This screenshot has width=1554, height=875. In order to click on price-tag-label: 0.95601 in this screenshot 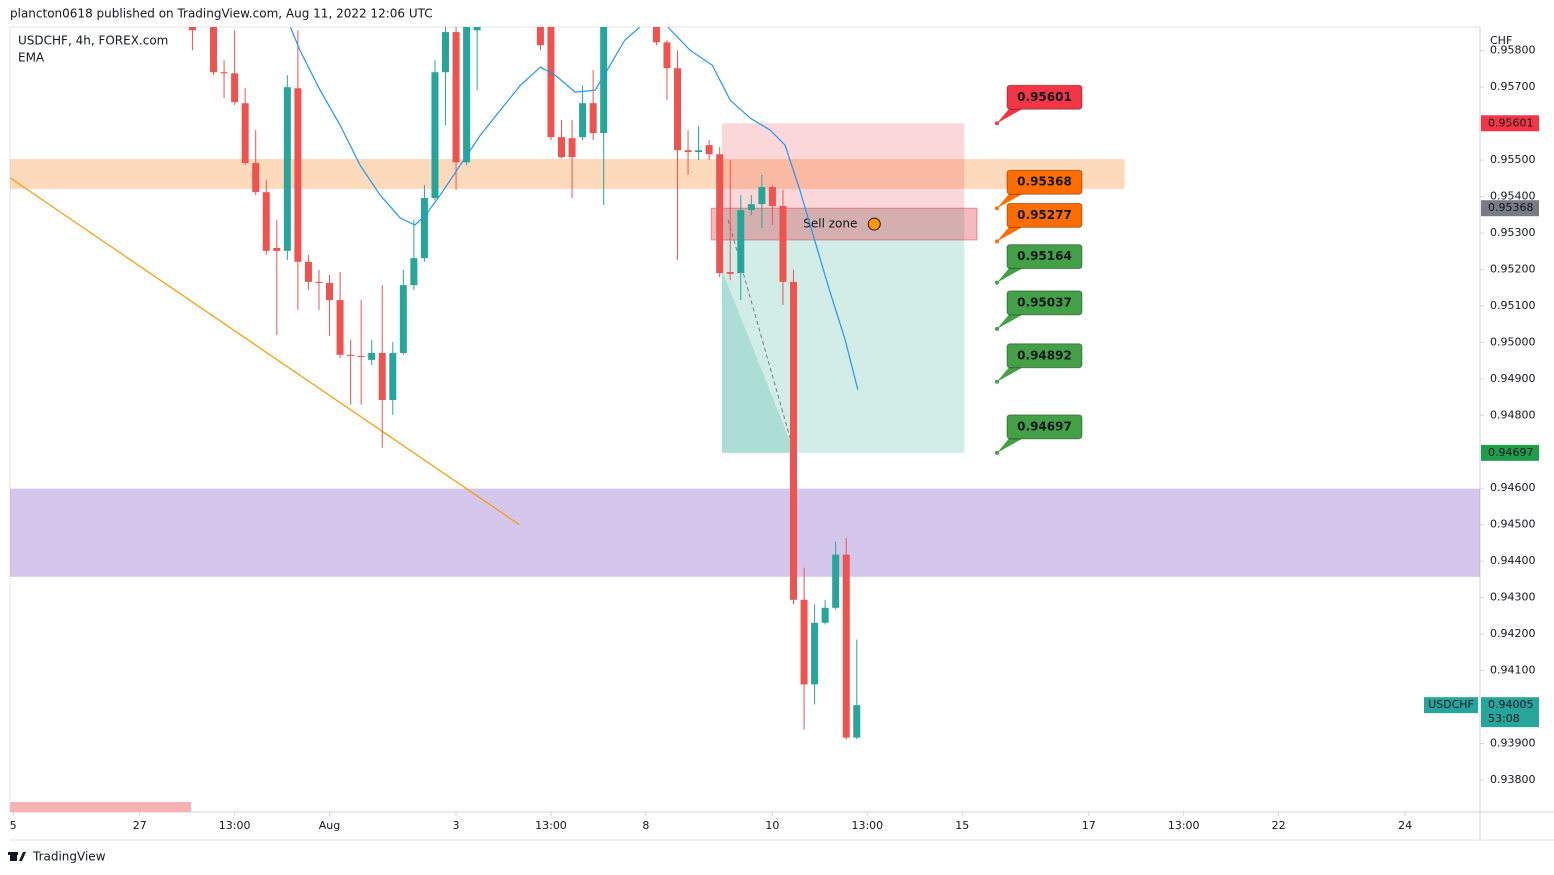, I will do `click(1511, 122)`.